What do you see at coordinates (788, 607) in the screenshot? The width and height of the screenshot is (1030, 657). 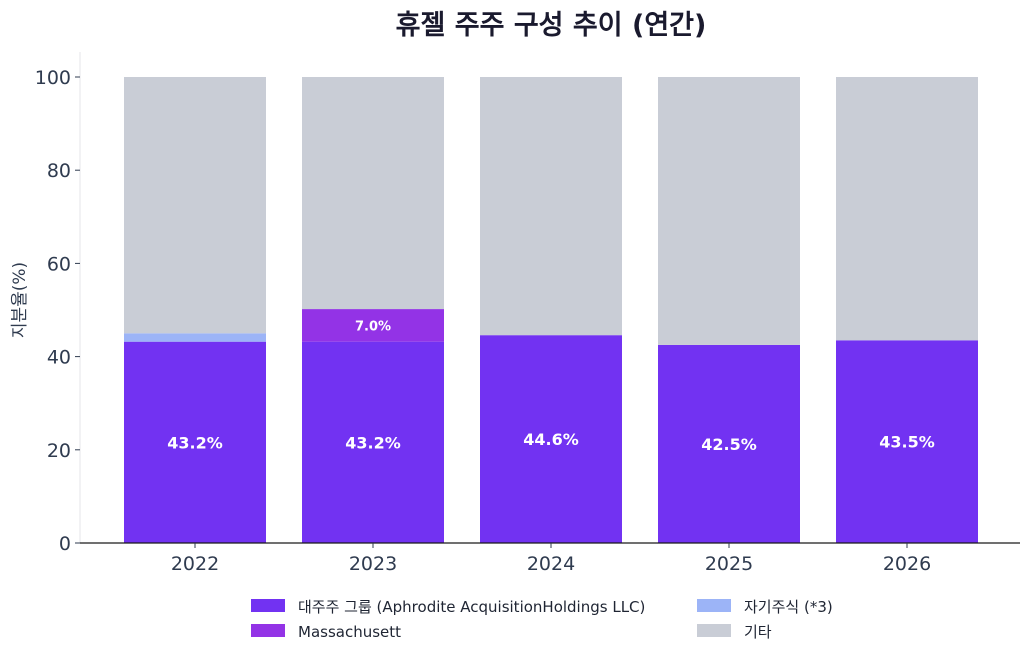 I see `legend-label: 자기주식 (*3)` at bounding box center [788, 607].